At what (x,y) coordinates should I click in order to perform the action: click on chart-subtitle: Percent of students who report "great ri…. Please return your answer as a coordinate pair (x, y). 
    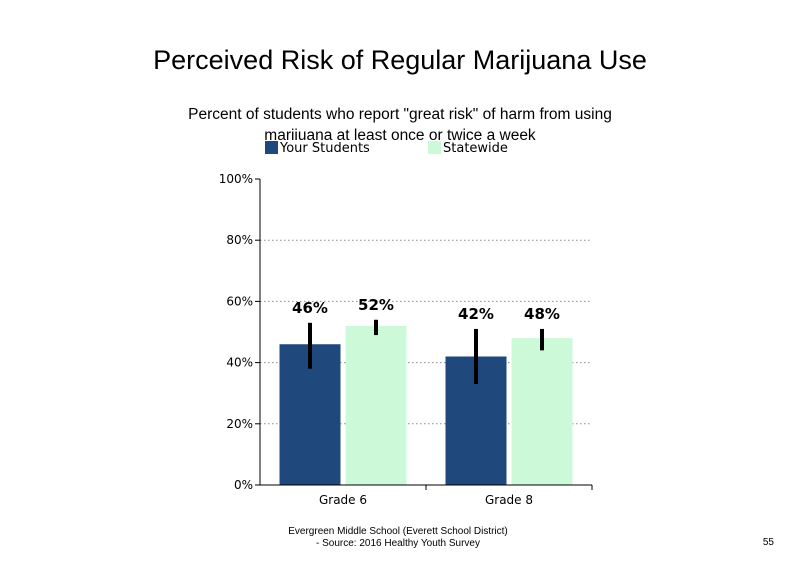
    Looking at the image, I should click on (400, 123).